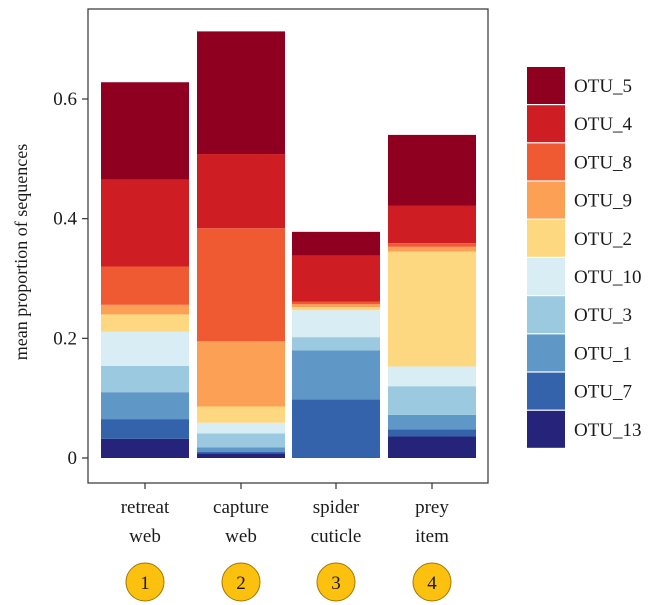 The height and width of the screenshot is (605, 661). I want to click on legend-label: OTU_4, so click(603, 124).